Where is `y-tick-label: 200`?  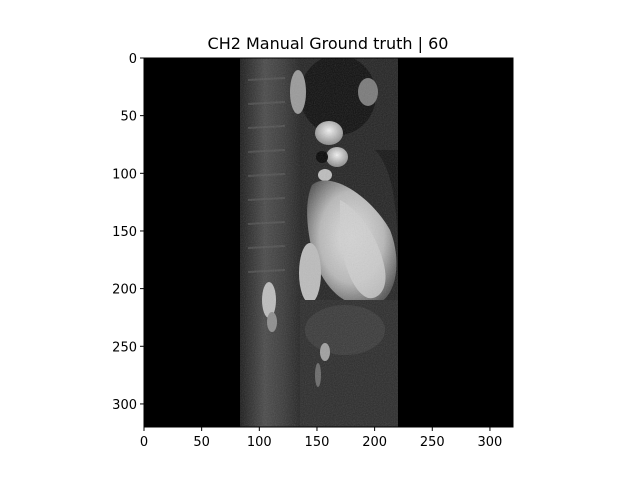 y-tick-label: 200 is located at coordinates (124, 290).